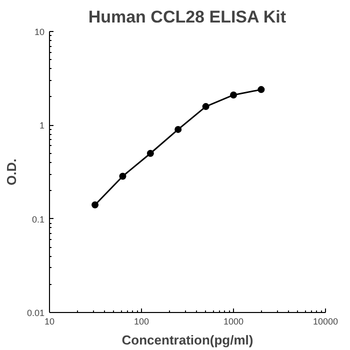  Describe the element at coordinates (35, 313) in the screenshot. I see `y-tick-label: 0.01` at that location.